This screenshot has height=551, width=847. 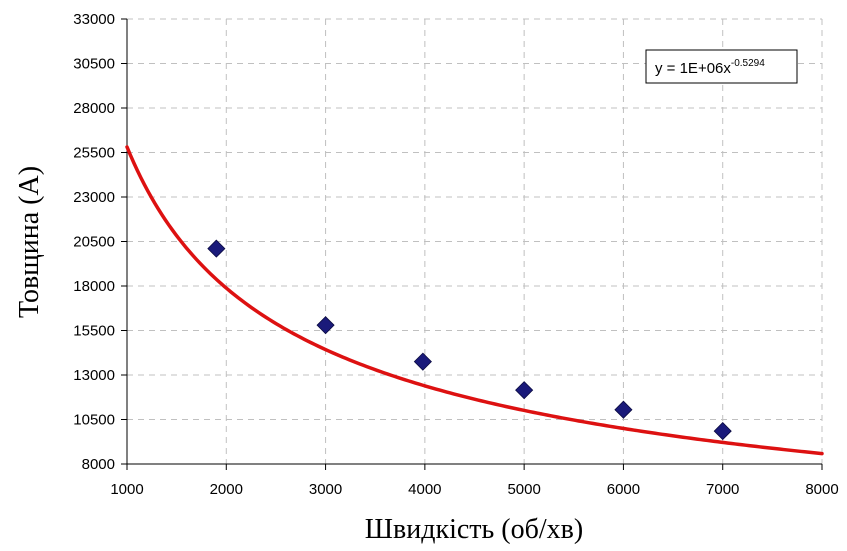 What do you see at coordinates (94, 19) in the screenshot?
I see `y-tick-label: 33000` at bounding box center [94, 19].